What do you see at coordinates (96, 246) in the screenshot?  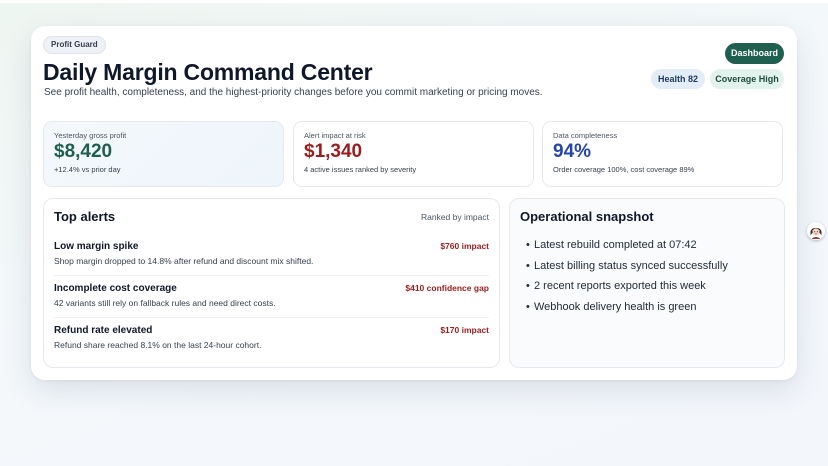 I see `alert-title: Low margin spike` at bounding box center [96, 246].